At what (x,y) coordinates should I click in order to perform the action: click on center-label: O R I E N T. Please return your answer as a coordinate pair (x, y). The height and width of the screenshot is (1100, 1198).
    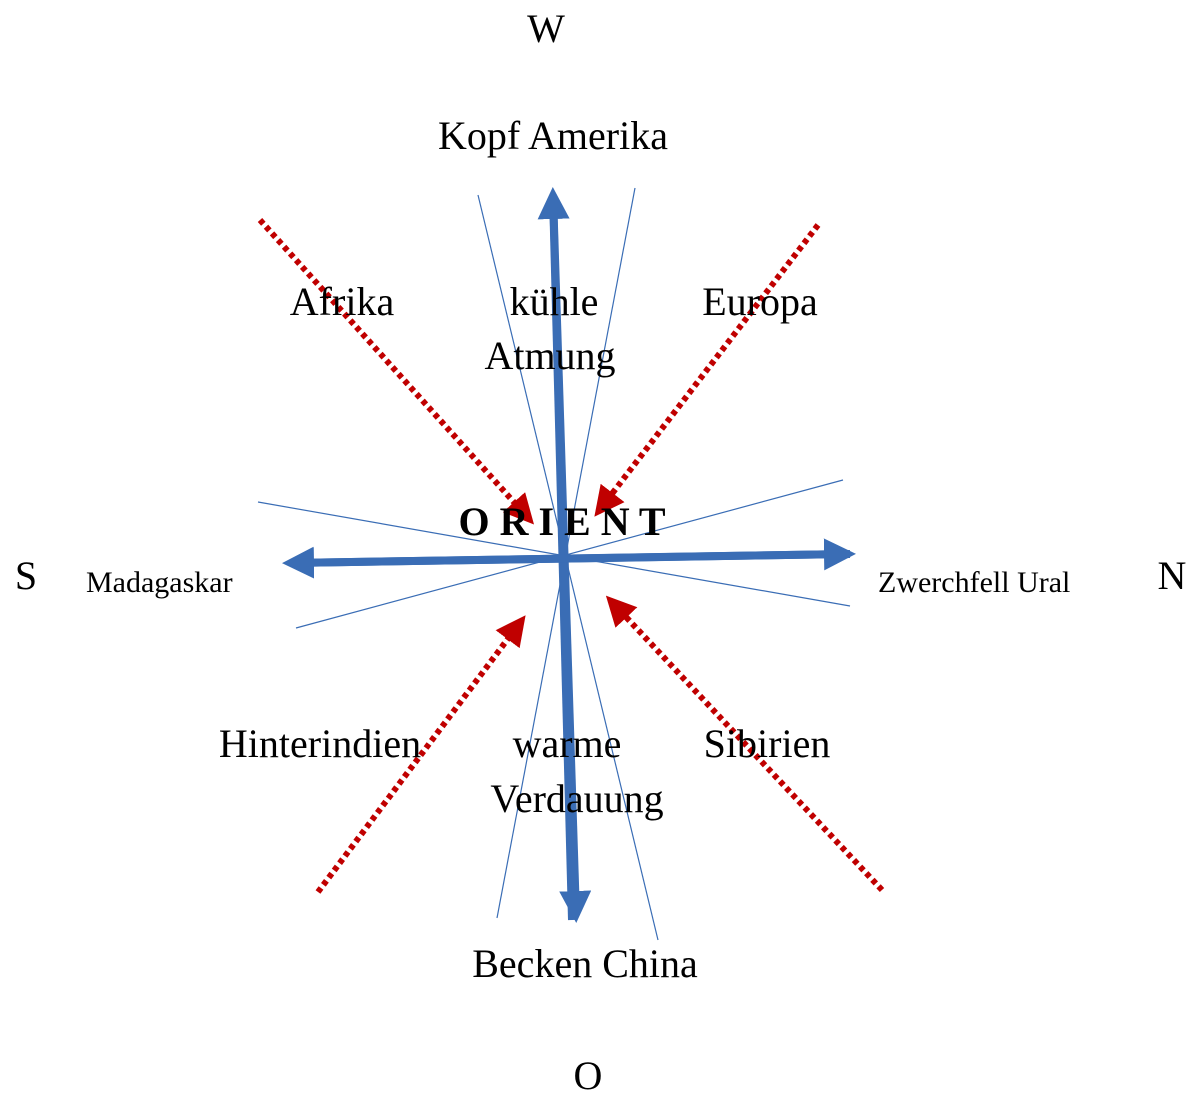
    Looking at the image, I should click on (561, 521).